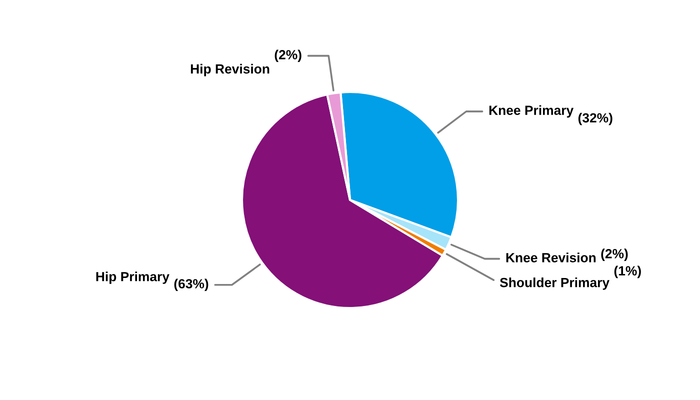 The width and height of the screenshot is (700, 400). I want to click on data-label: (63%), so click(191, 285).